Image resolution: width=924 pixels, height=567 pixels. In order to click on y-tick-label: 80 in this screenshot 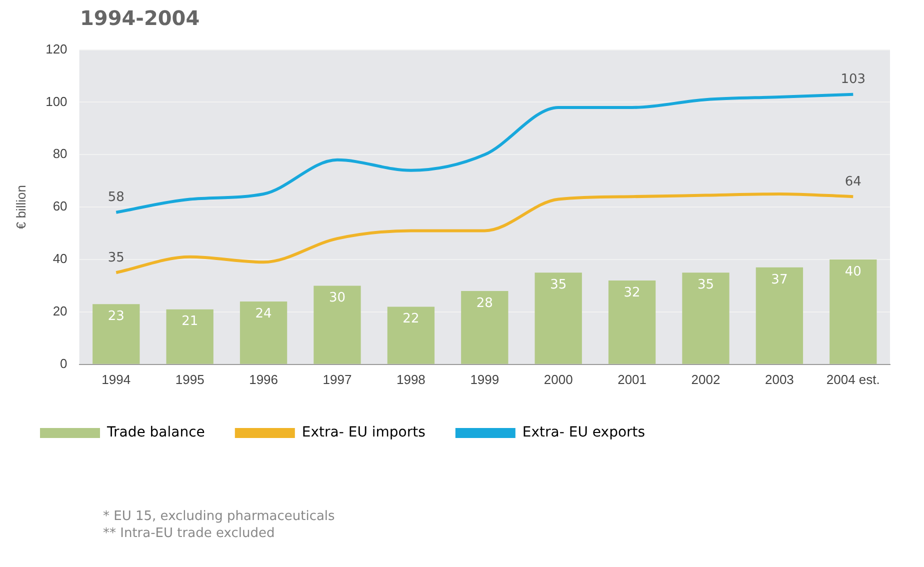, I will do `click(60, 154)`.